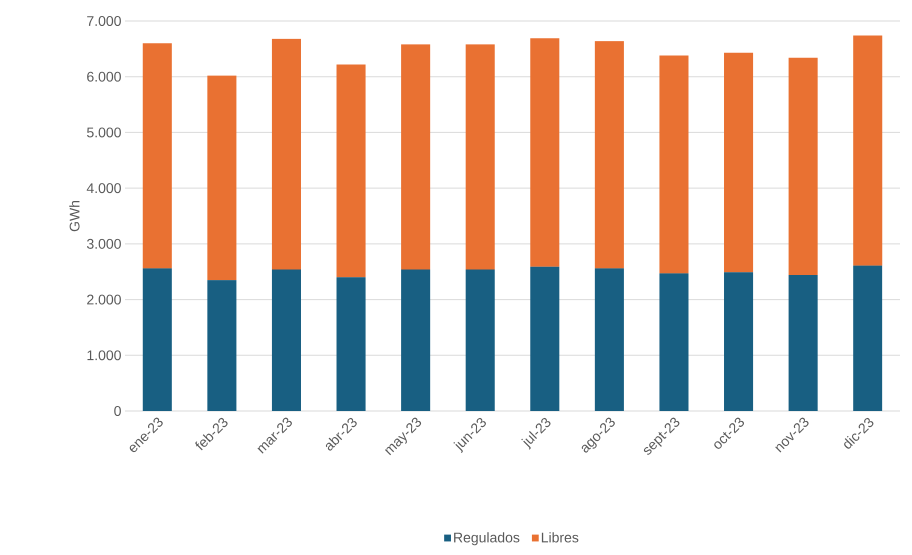  What do you see at coordinates (104, 132) in the screenshot?
I see `y-tick-label: 5.000` at bounding box center [104, 132].